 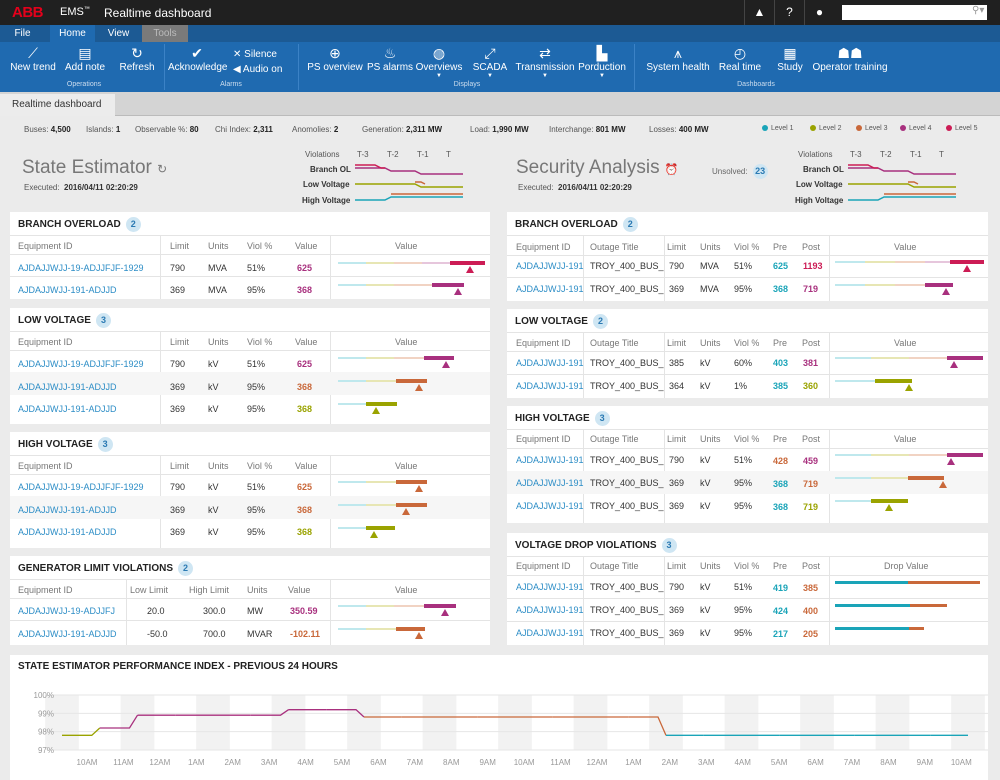 What do you see at coordinates (978, 10) in the screenshot?
I see `search-icon: ⚲▾` at bounding box center [978, 10].